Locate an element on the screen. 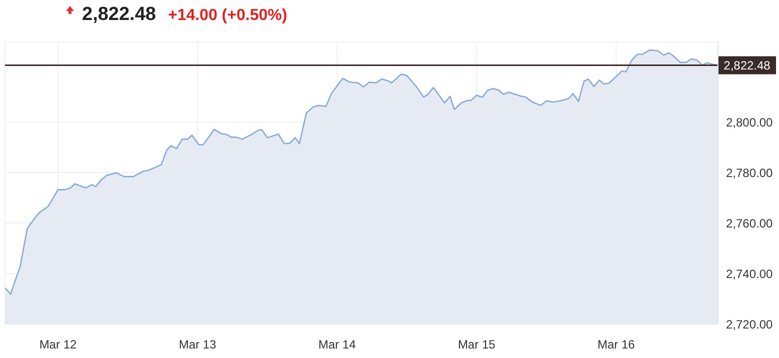  y-tick-label: 2,780.00 is located at coordinates (750, 173).